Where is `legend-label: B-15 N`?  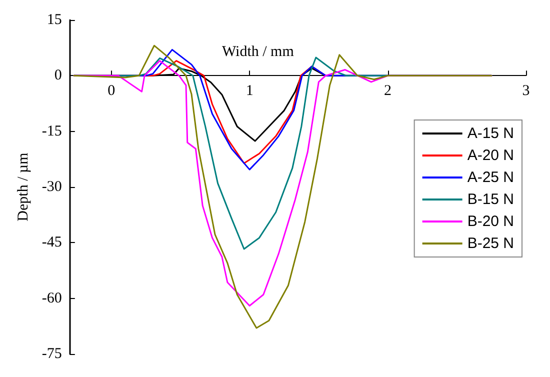 legend-label: B-15 N is located at coordinates (490, 199).